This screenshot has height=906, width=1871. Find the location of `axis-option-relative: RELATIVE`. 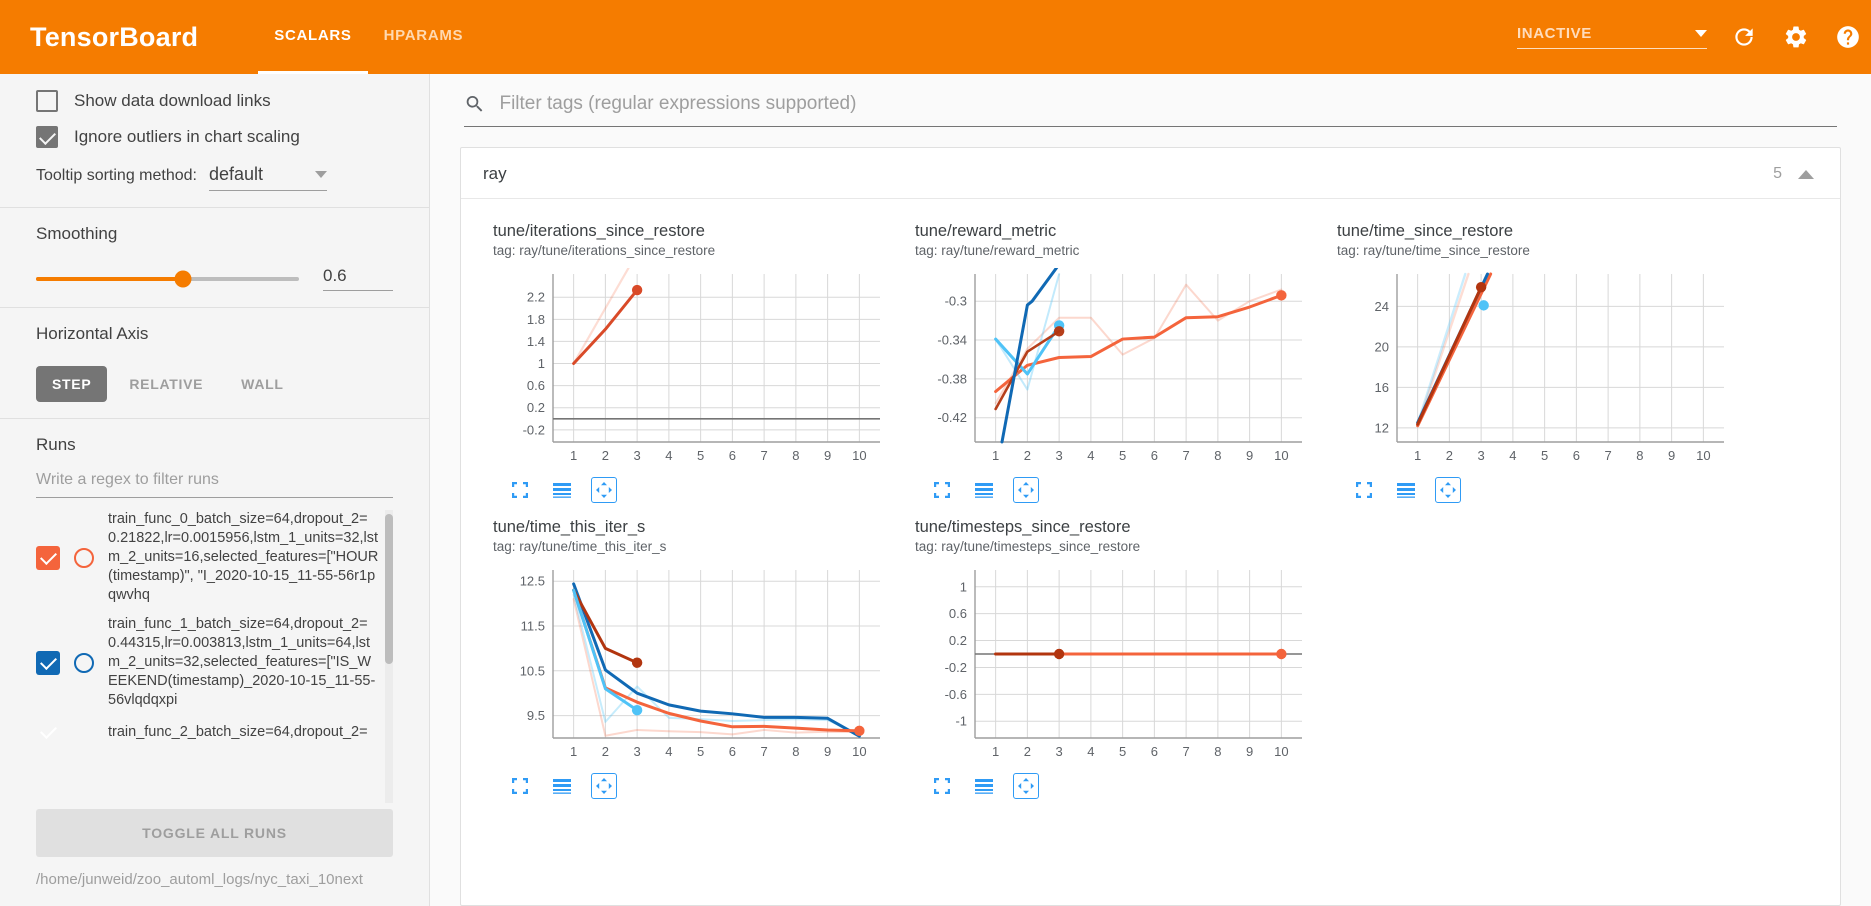

axis-option-relative: RELATIVE is located at coordinates (166, 384).